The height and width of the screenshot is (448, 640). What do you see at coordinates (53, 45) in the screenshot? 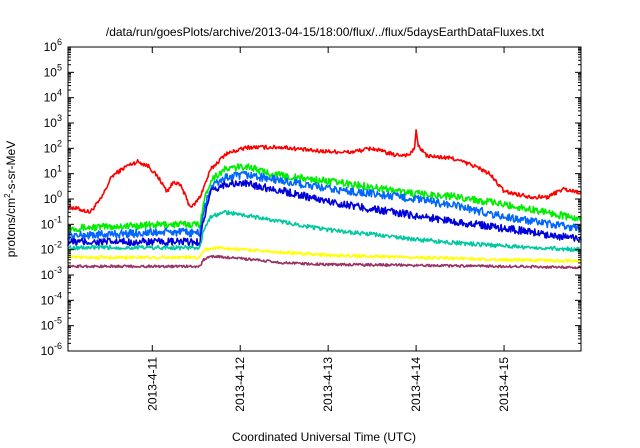
I see `y-tick-label: 10⁶` at bounding box center [53, 45].